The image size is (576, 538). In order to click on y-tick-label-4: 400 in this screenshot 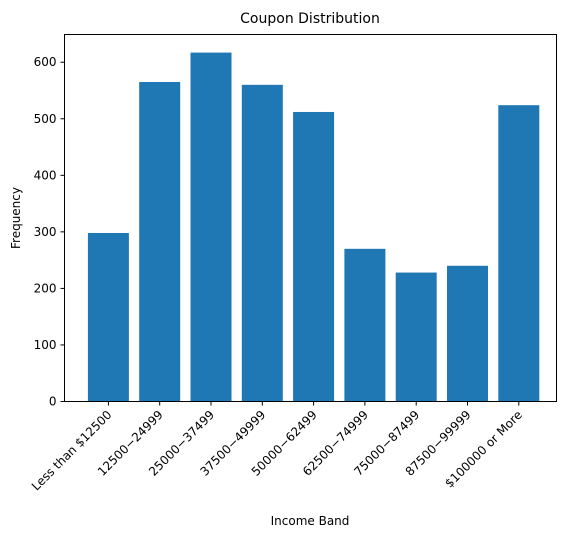, I will do `click(45, 175)`.